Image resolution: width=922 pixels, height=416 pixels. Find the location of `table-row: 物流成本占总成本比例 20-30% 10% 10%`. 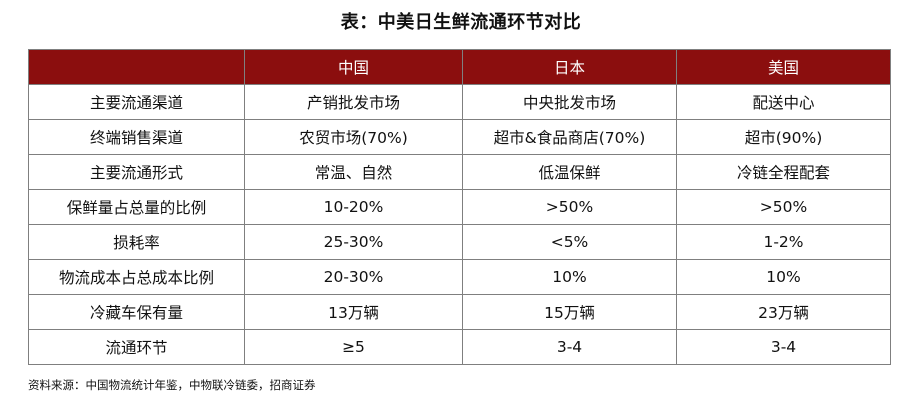

table-row: 物流成本占总成本比例 20-30% 10% 10% is located at coordinates (459, 277).